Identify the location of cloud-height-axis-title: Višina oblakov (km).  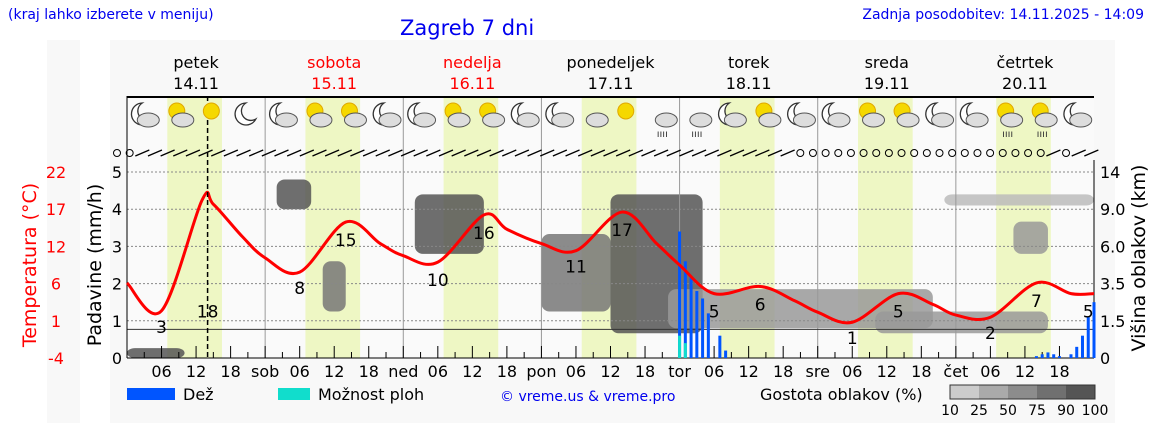
(1139, 258).